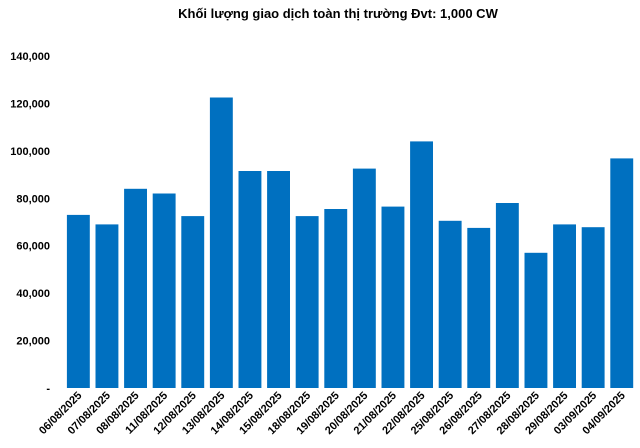  What do you see at coordinates (30, 152) in the screenshot?
I see `y-tick-label: 100,000` at bounding box center [30, 152].